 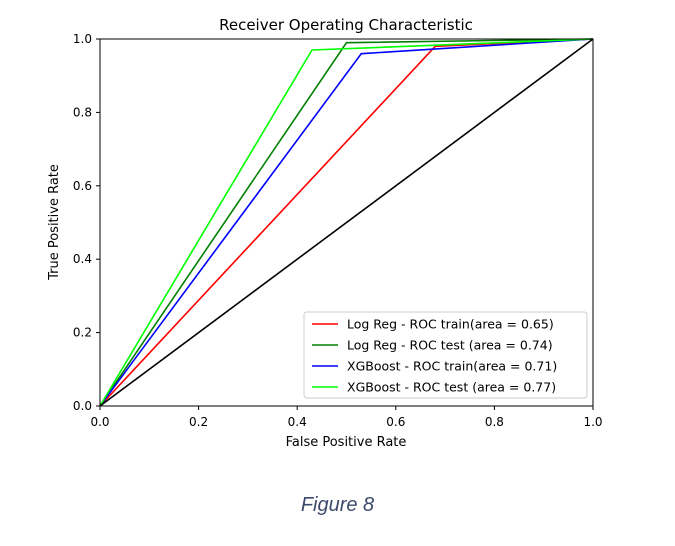 I want to click on legend-box, so click(x=445, y=355).